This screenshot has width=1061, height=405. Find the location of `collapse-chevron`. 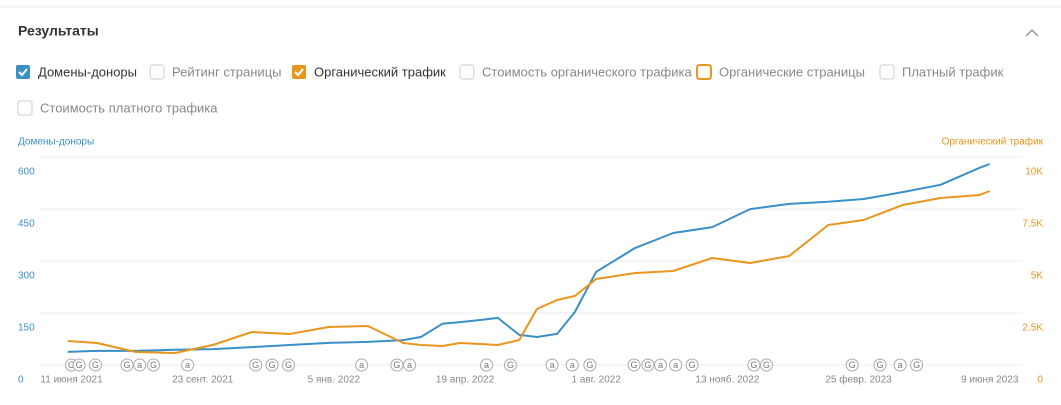

collapse-chevron is located at coordinates (1032, 32).